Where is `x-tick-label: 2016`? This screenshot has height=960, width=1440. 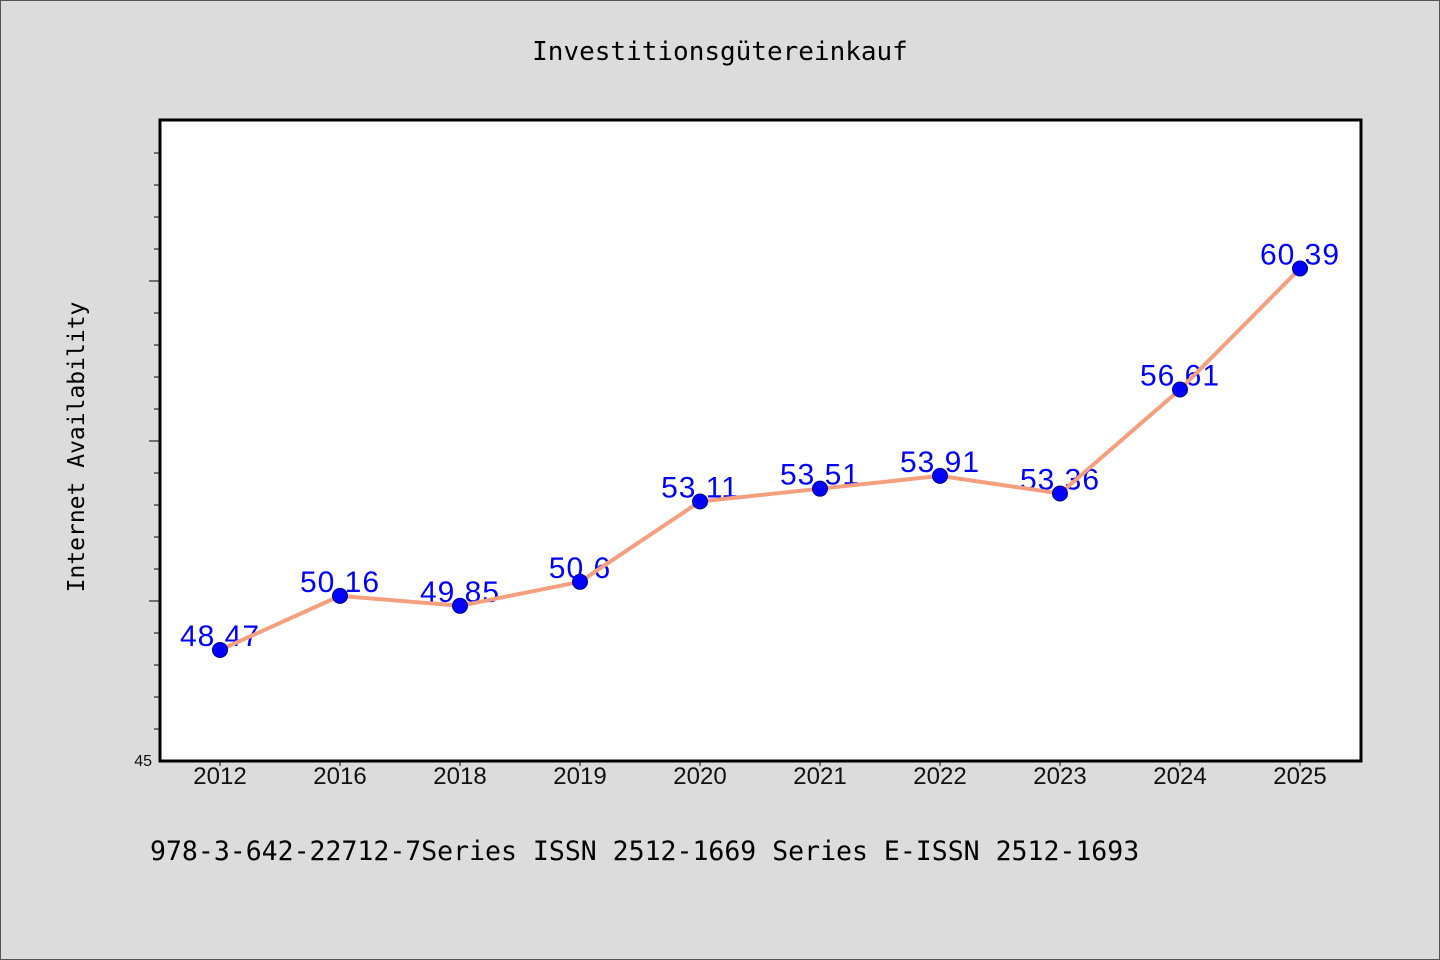
x-tick-label: 2016 is located at coordinates (339, 776).